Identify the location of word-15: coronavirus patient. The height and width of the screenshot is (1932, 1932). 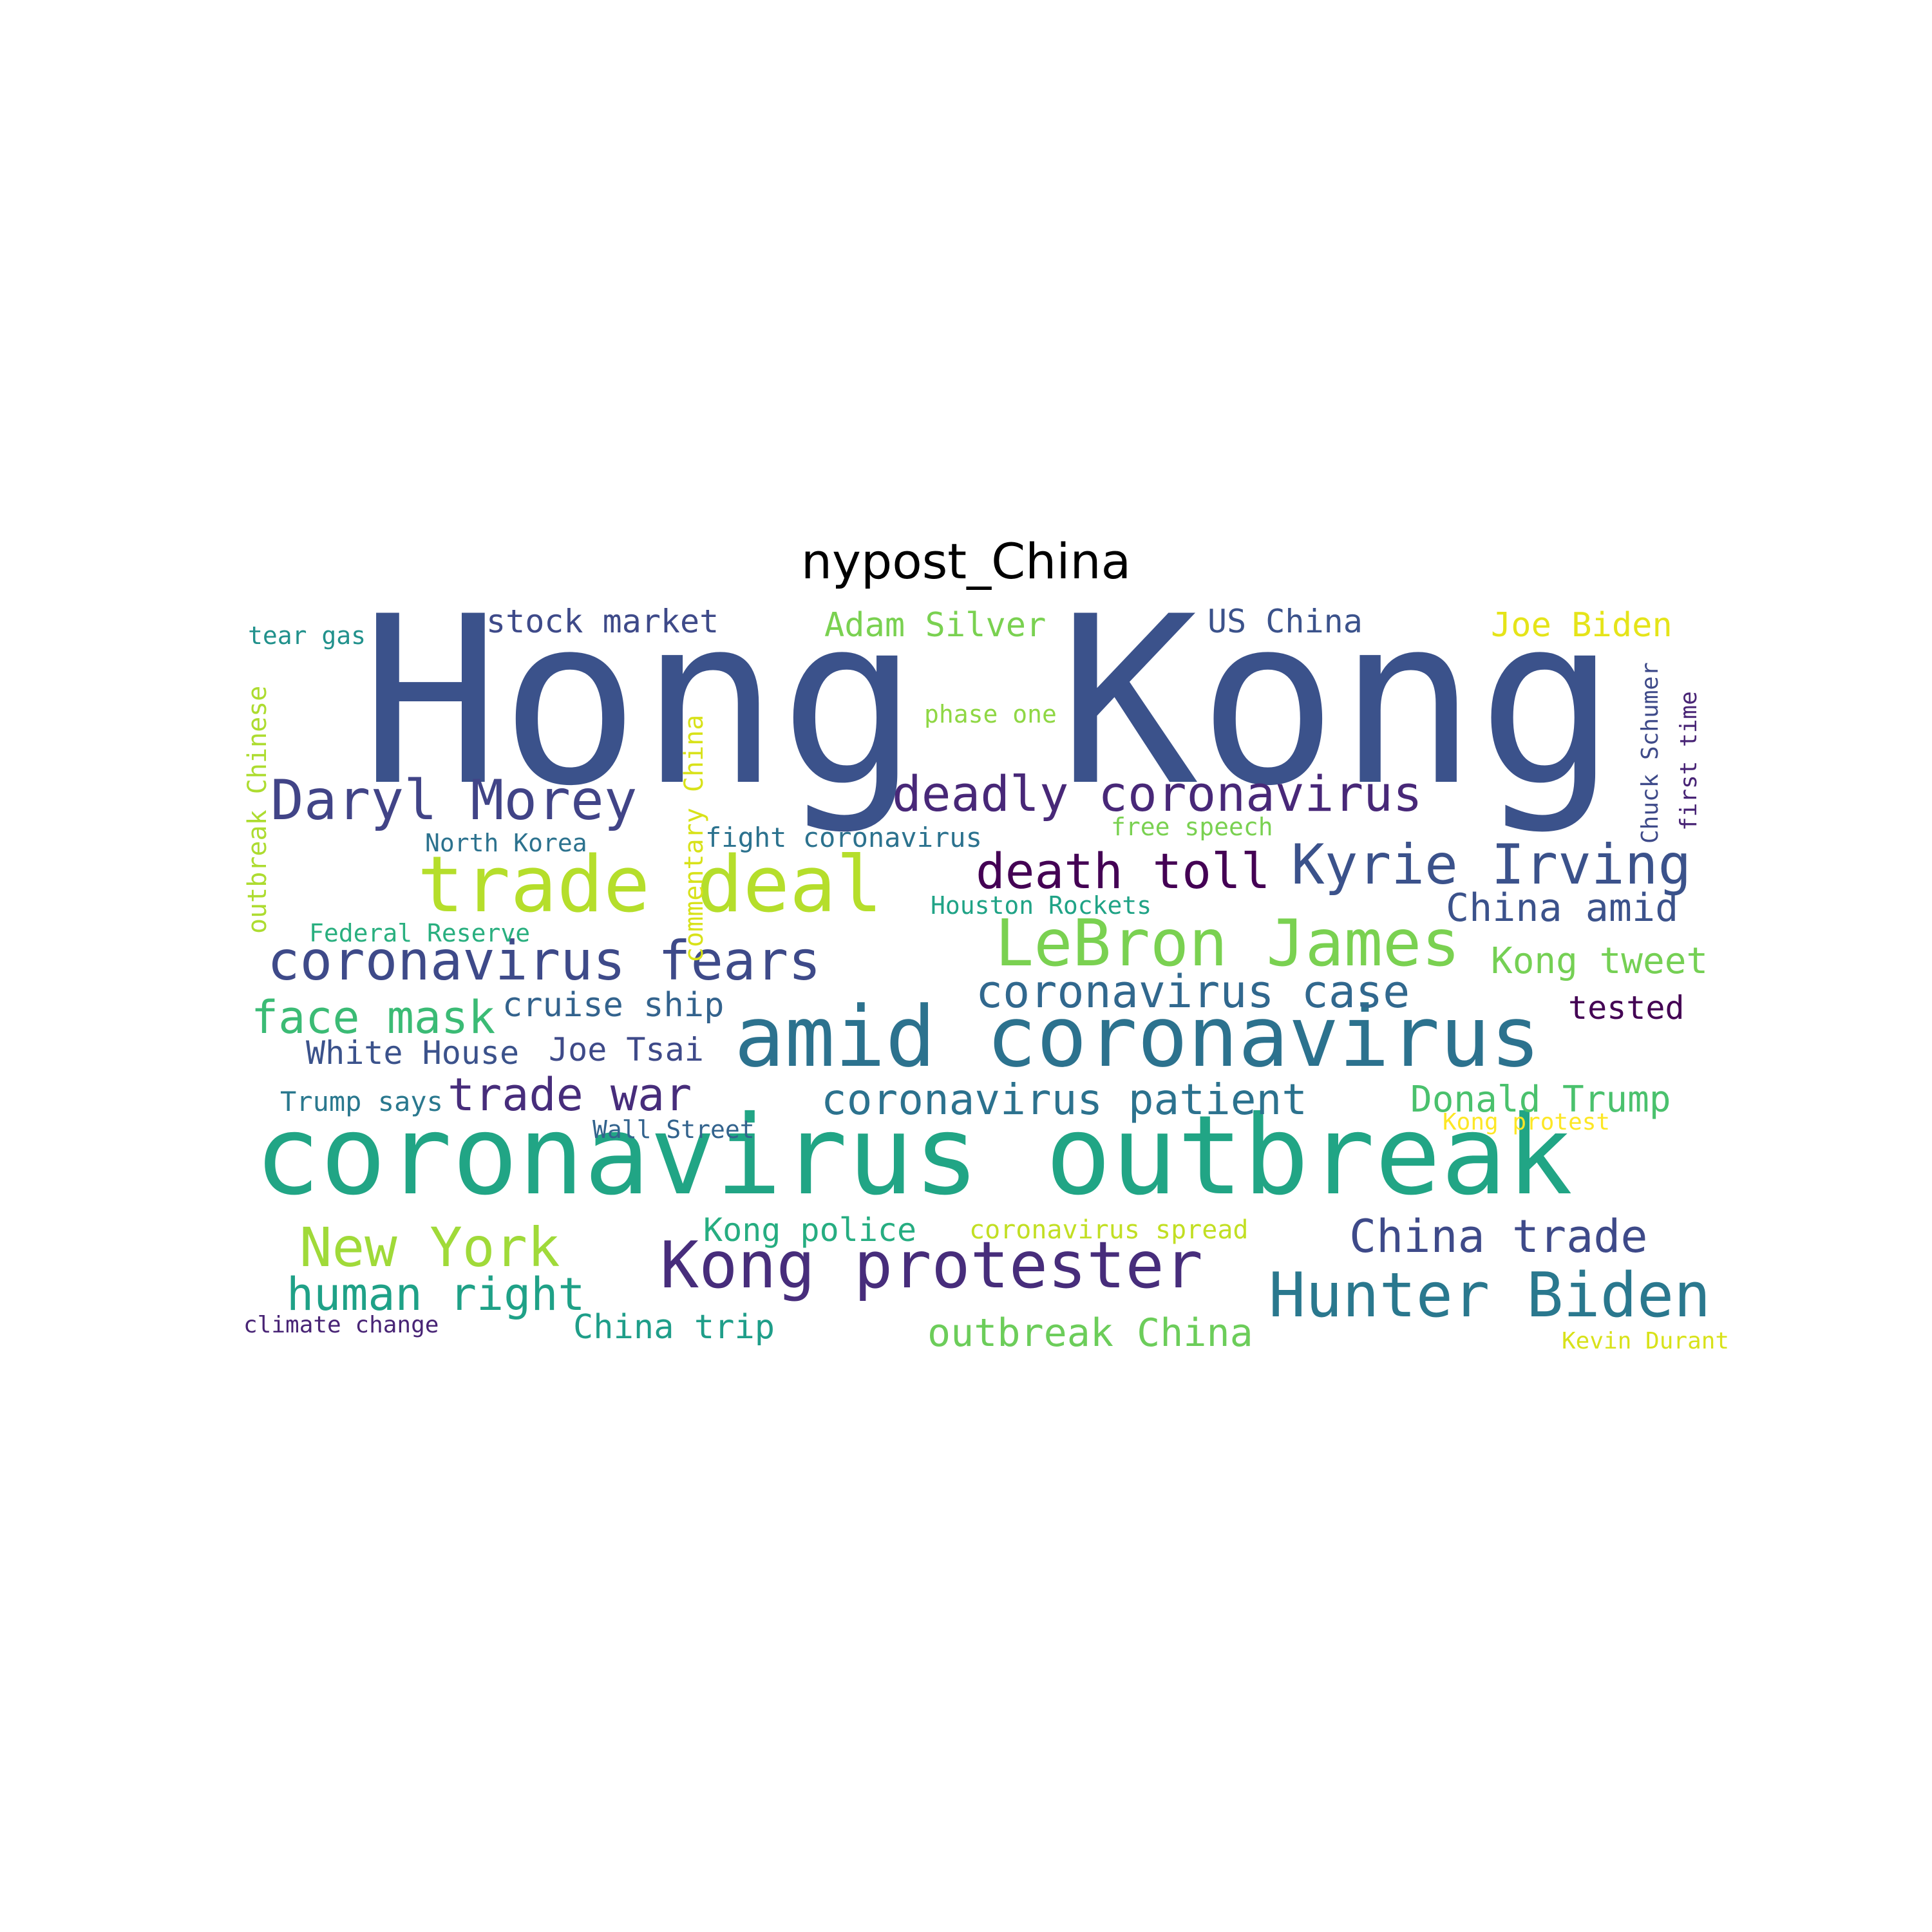
(1064, 1099).